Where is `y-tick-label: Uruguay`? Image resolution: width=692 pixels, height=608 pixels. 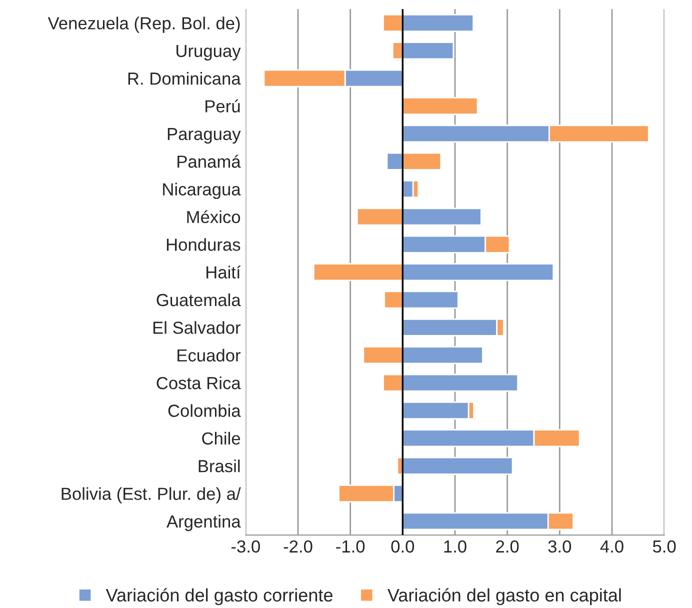 y-tick-label: Uruguay is located at coordinates (208, 52).